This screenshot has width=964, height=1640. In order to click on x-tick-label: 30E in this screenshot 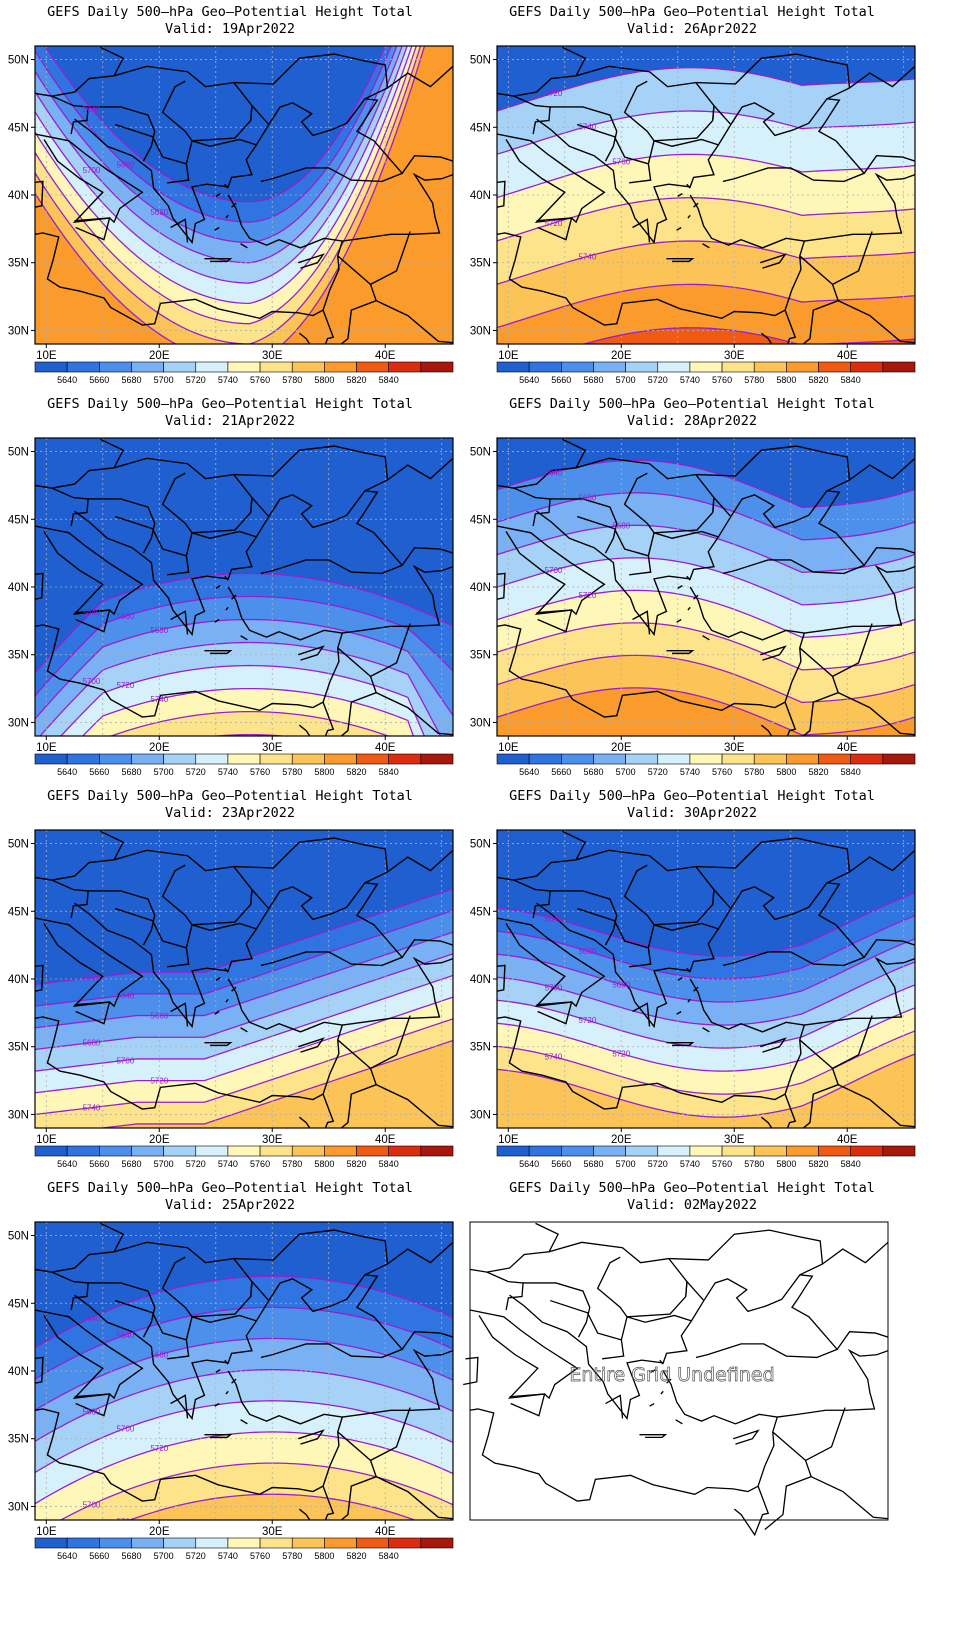, I will do `click(734, 1140)`.